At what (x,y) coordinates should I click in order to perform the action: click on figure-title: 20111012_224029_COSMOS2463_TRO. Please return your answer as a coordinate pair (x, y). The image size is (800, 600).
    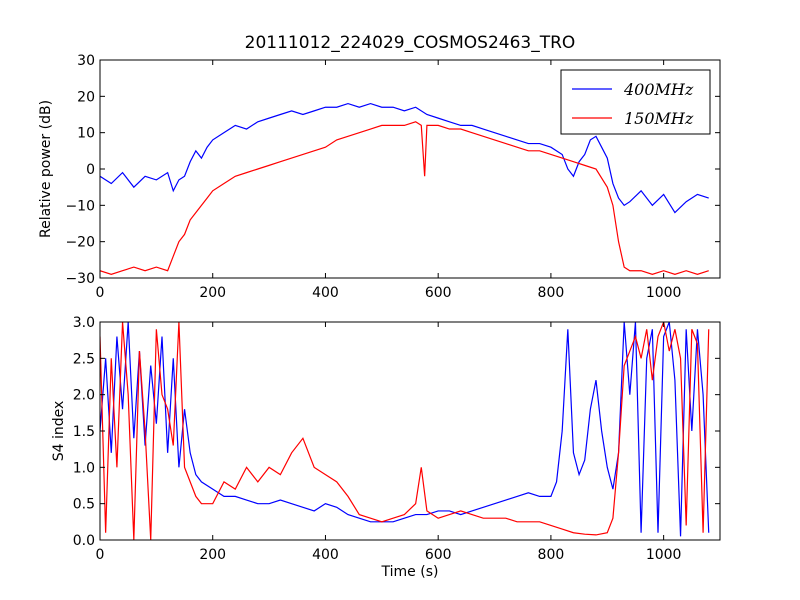
    Looking at the image, I should click on (410, 43).